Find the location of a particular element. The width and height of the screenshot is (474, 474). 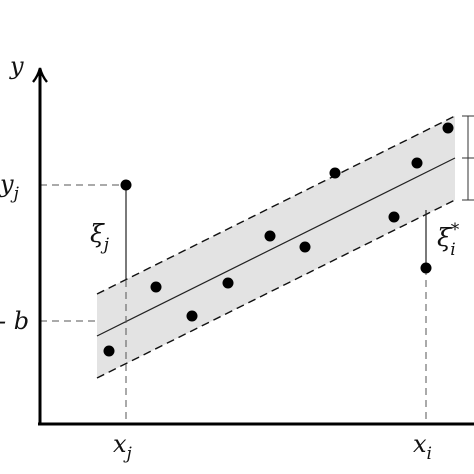

y-axis-label: y is located at coordinates (16, 66).